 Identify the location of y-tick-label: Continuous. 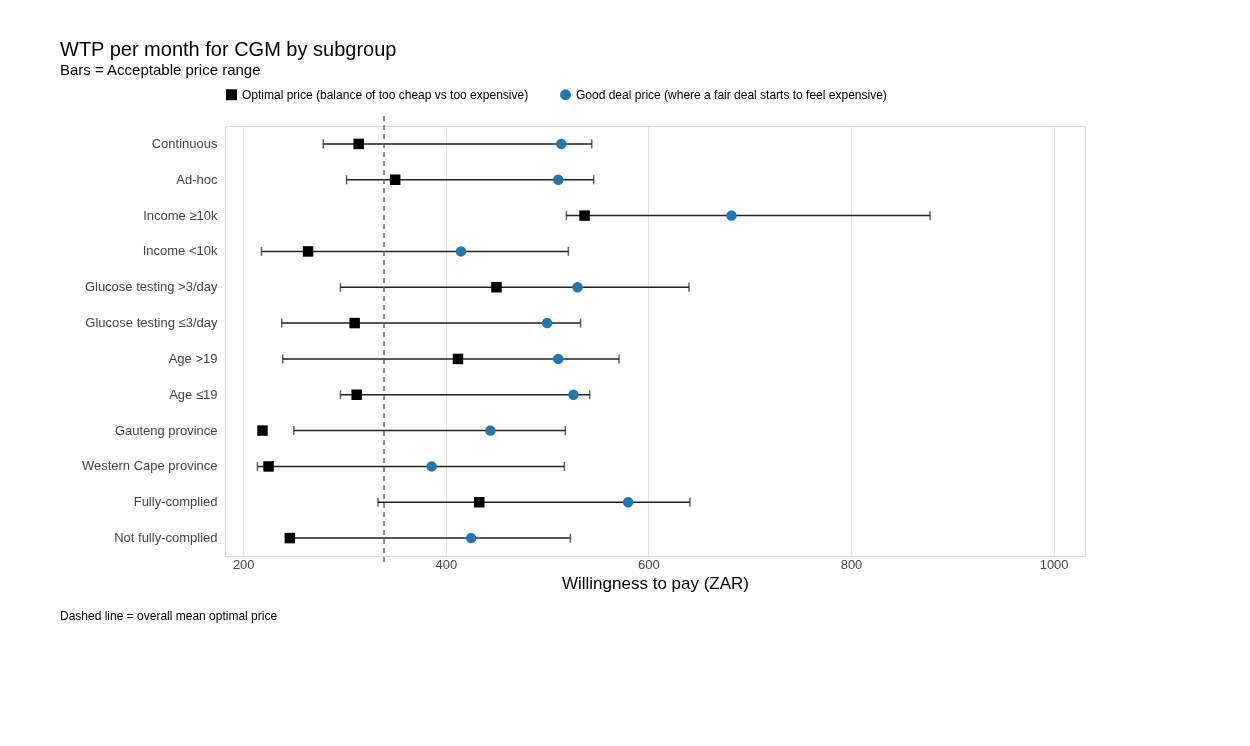
(184, 143).